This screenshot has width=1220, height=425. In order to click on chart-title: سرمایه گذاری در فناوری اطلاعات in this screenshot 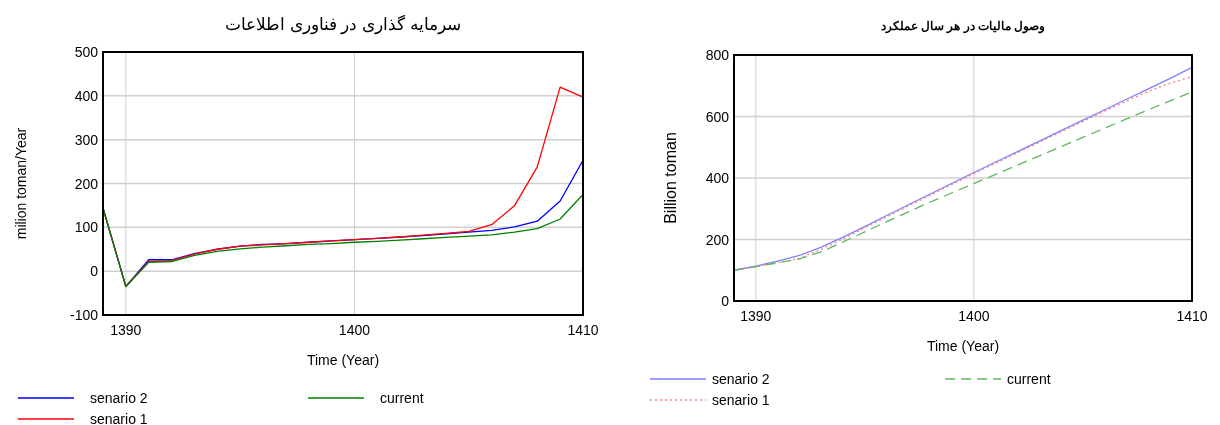, I will do `click(343, 24)`.